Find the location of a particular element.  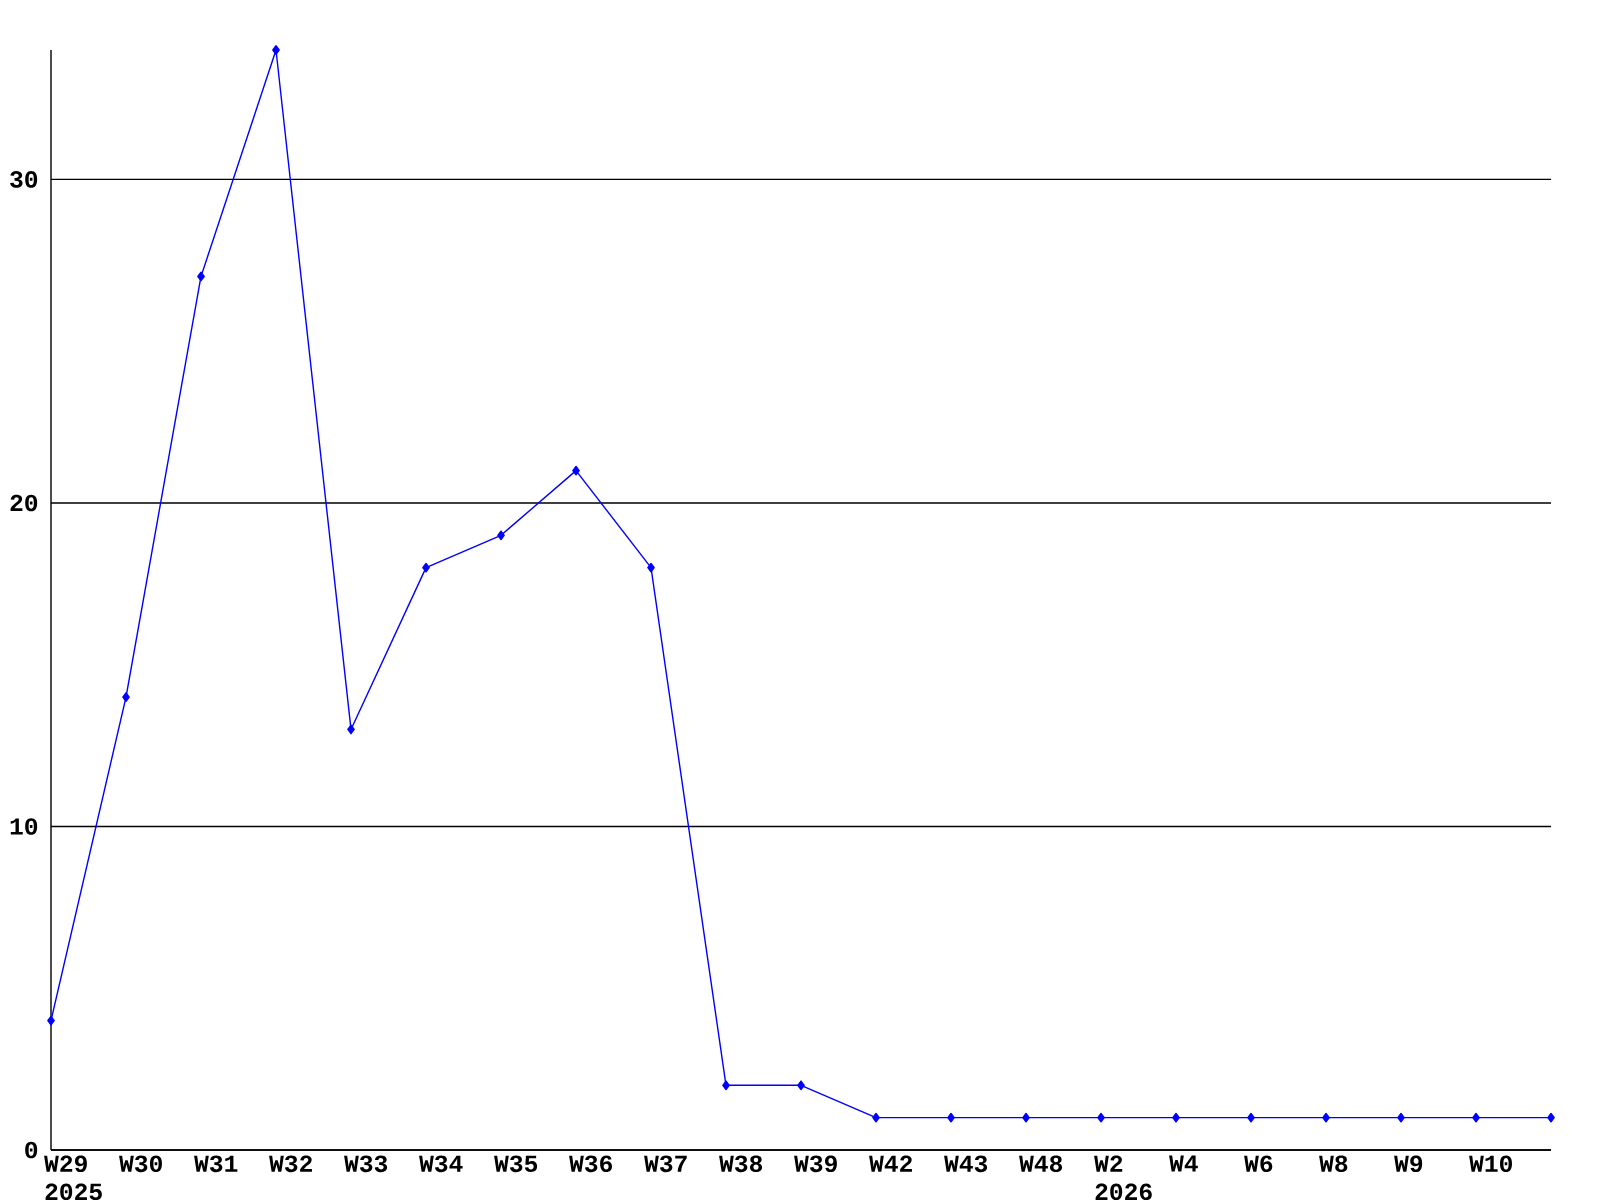

x-tick-label: W35 is located at coordinates (516, 1164).